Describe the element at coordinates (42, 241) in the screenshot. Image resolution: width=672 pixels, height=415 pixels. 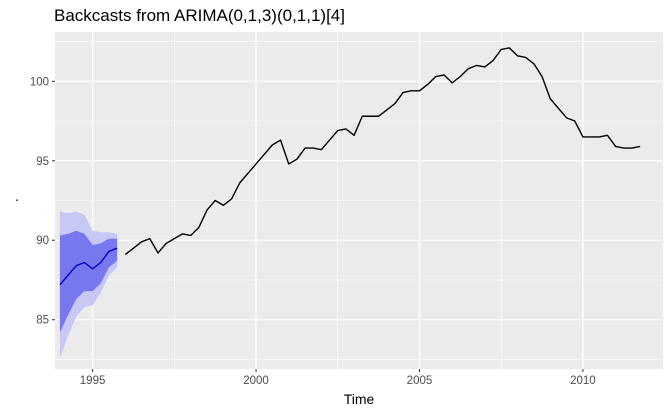
I see `y-tick-label: 90` at that location.